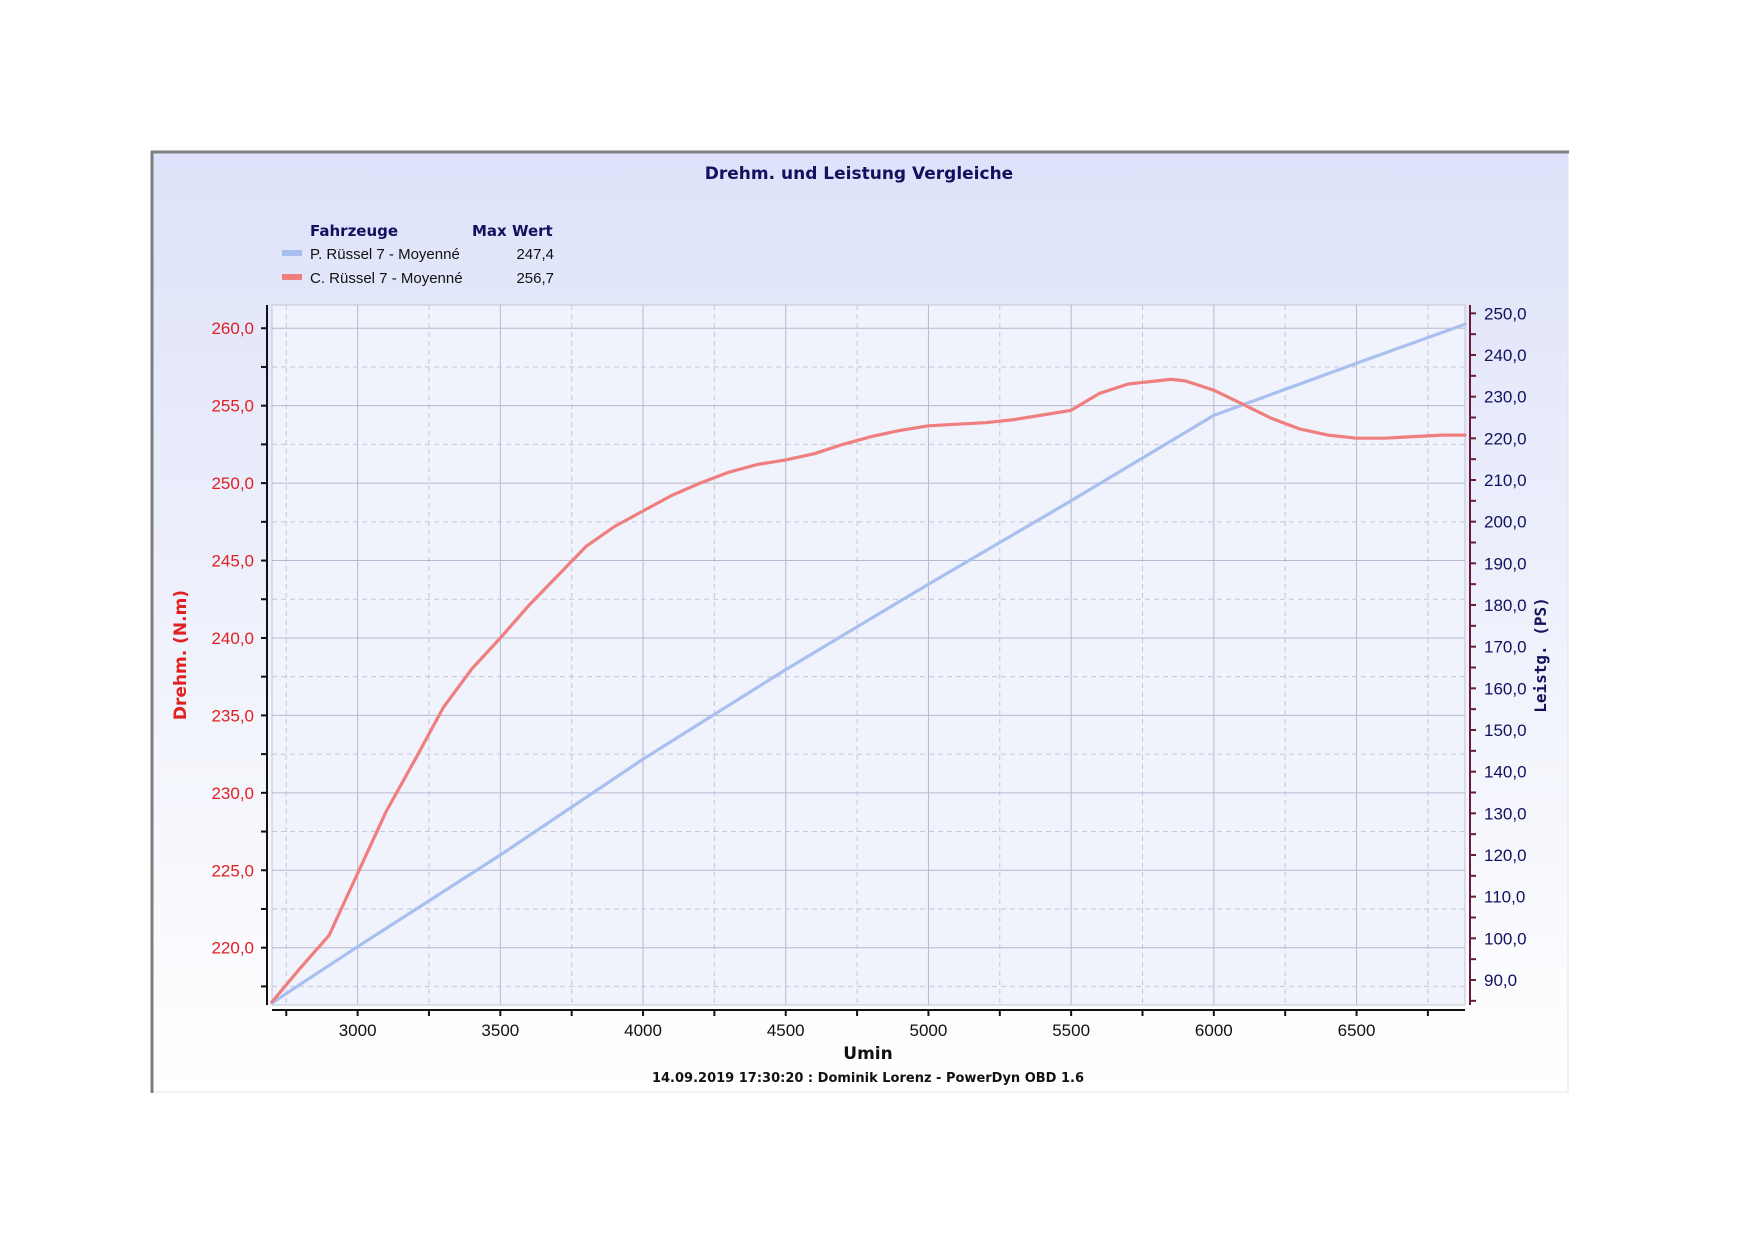  What do you see at coordinates (232, 870) in the screenshot?
I see `y-left-tick-label: 225,0` at bounding box center [232, 870].